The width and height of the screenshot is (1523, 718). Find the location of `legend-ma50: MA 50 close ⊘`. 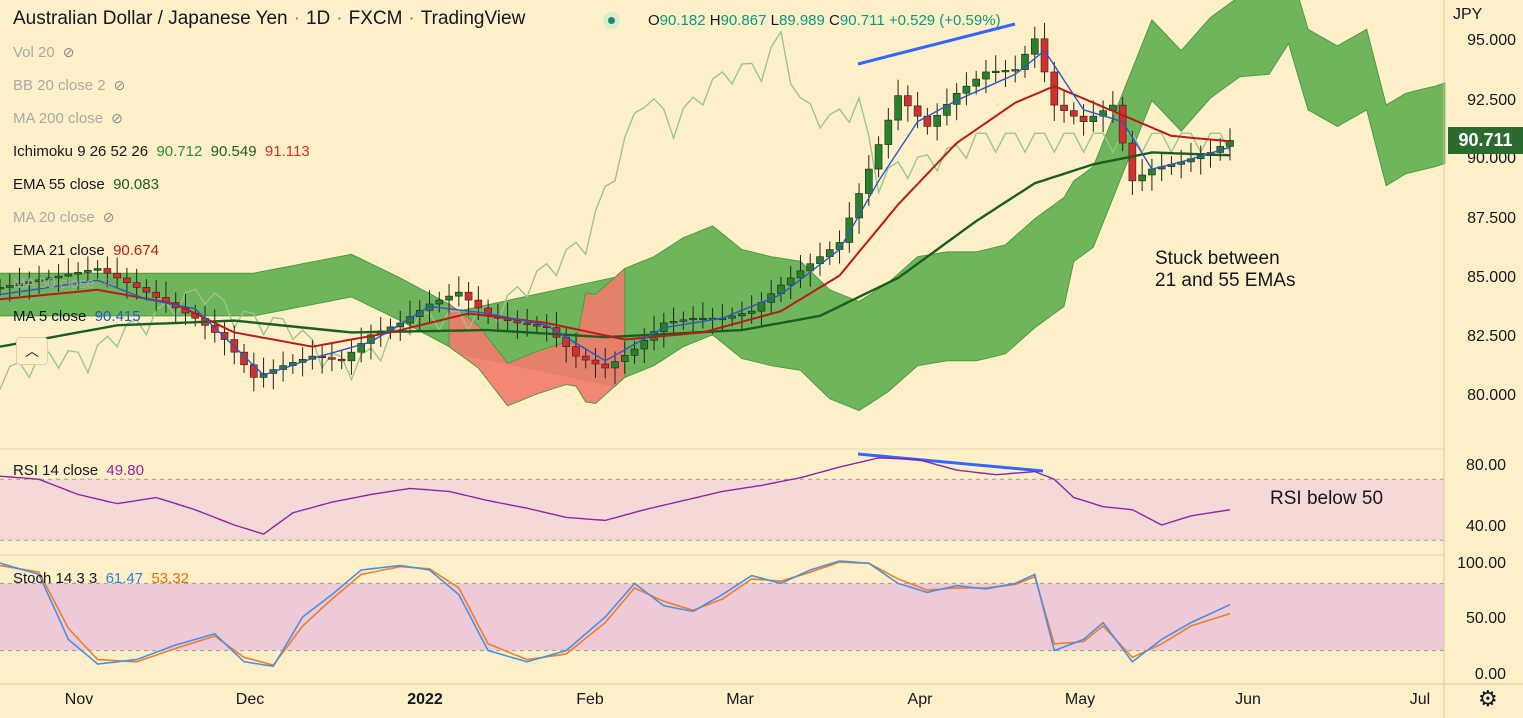

legend-ma50: MA 50 close ⊘ is located at coordinates (64, 283).